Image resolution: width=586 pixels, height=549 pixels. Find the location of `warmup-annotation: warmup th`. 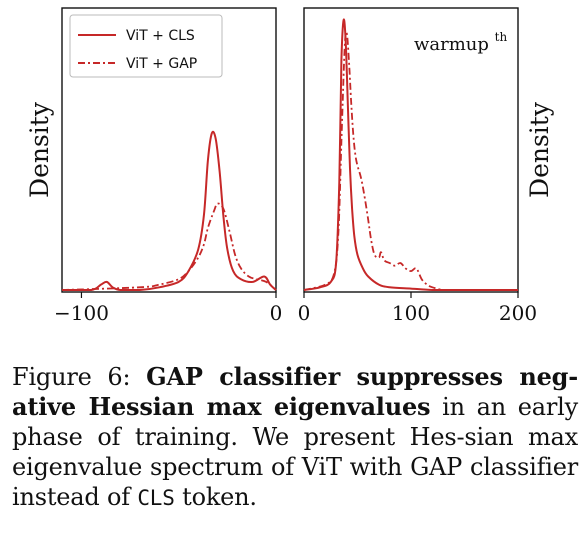

warmup-annotation: warmup th is located at coordinates (460, 42).